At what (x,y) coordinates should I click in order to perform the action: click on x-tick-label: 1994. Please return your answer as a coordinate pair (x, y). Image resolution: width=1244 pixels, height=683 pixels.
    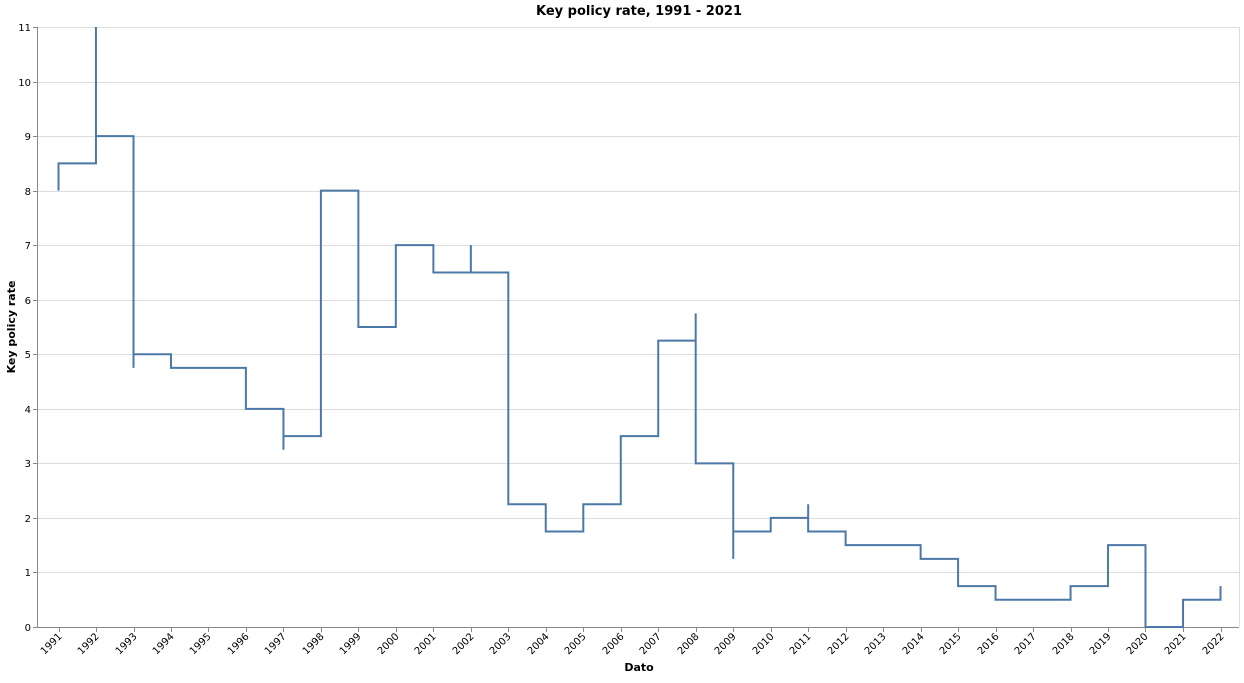
    Looking at the image, I should click on (164, 644).